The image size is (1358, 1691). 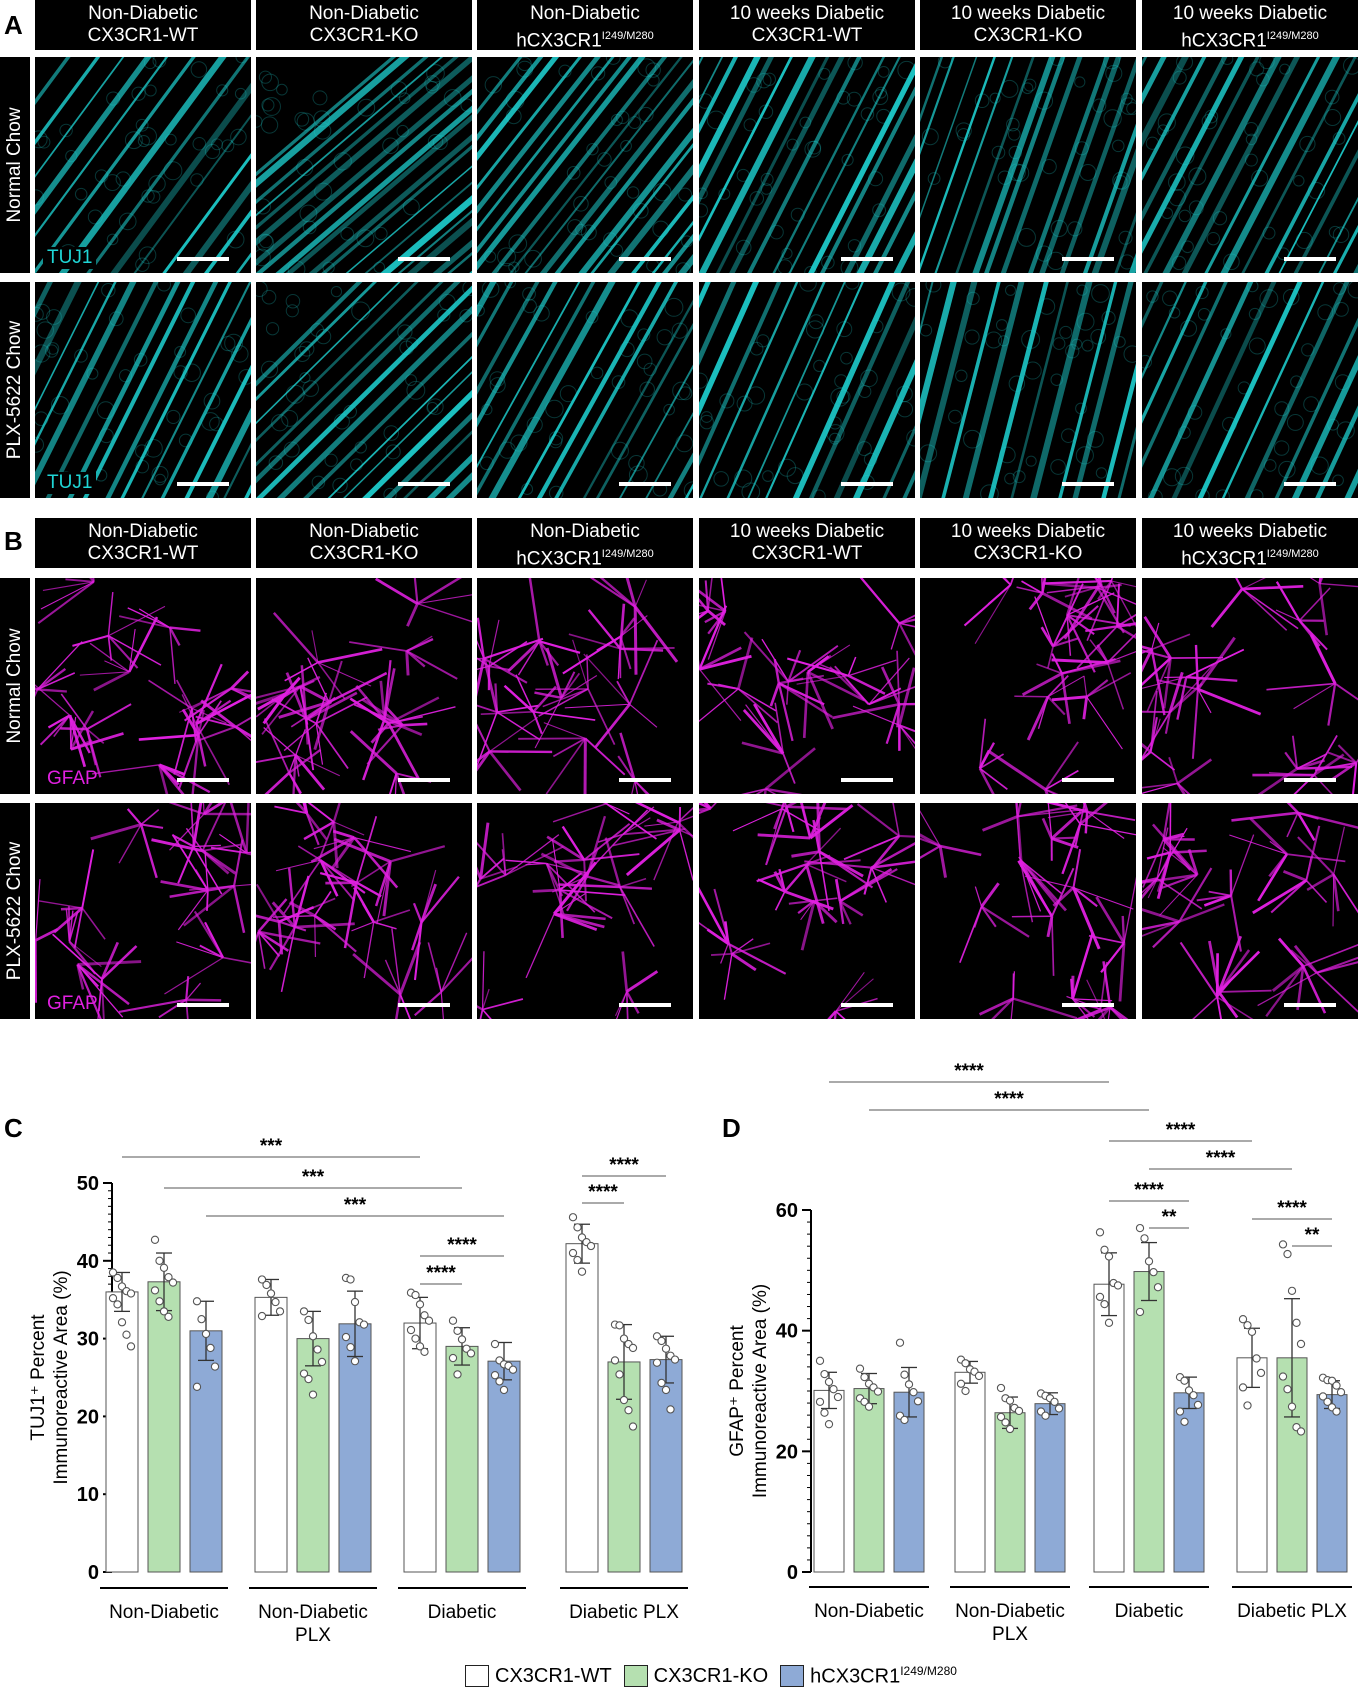 What do you see at coordinates (15, 390) in the screenshot?
I see `row-label-a-1: PLX-5622 Chow` at bounding box center [15, 390].